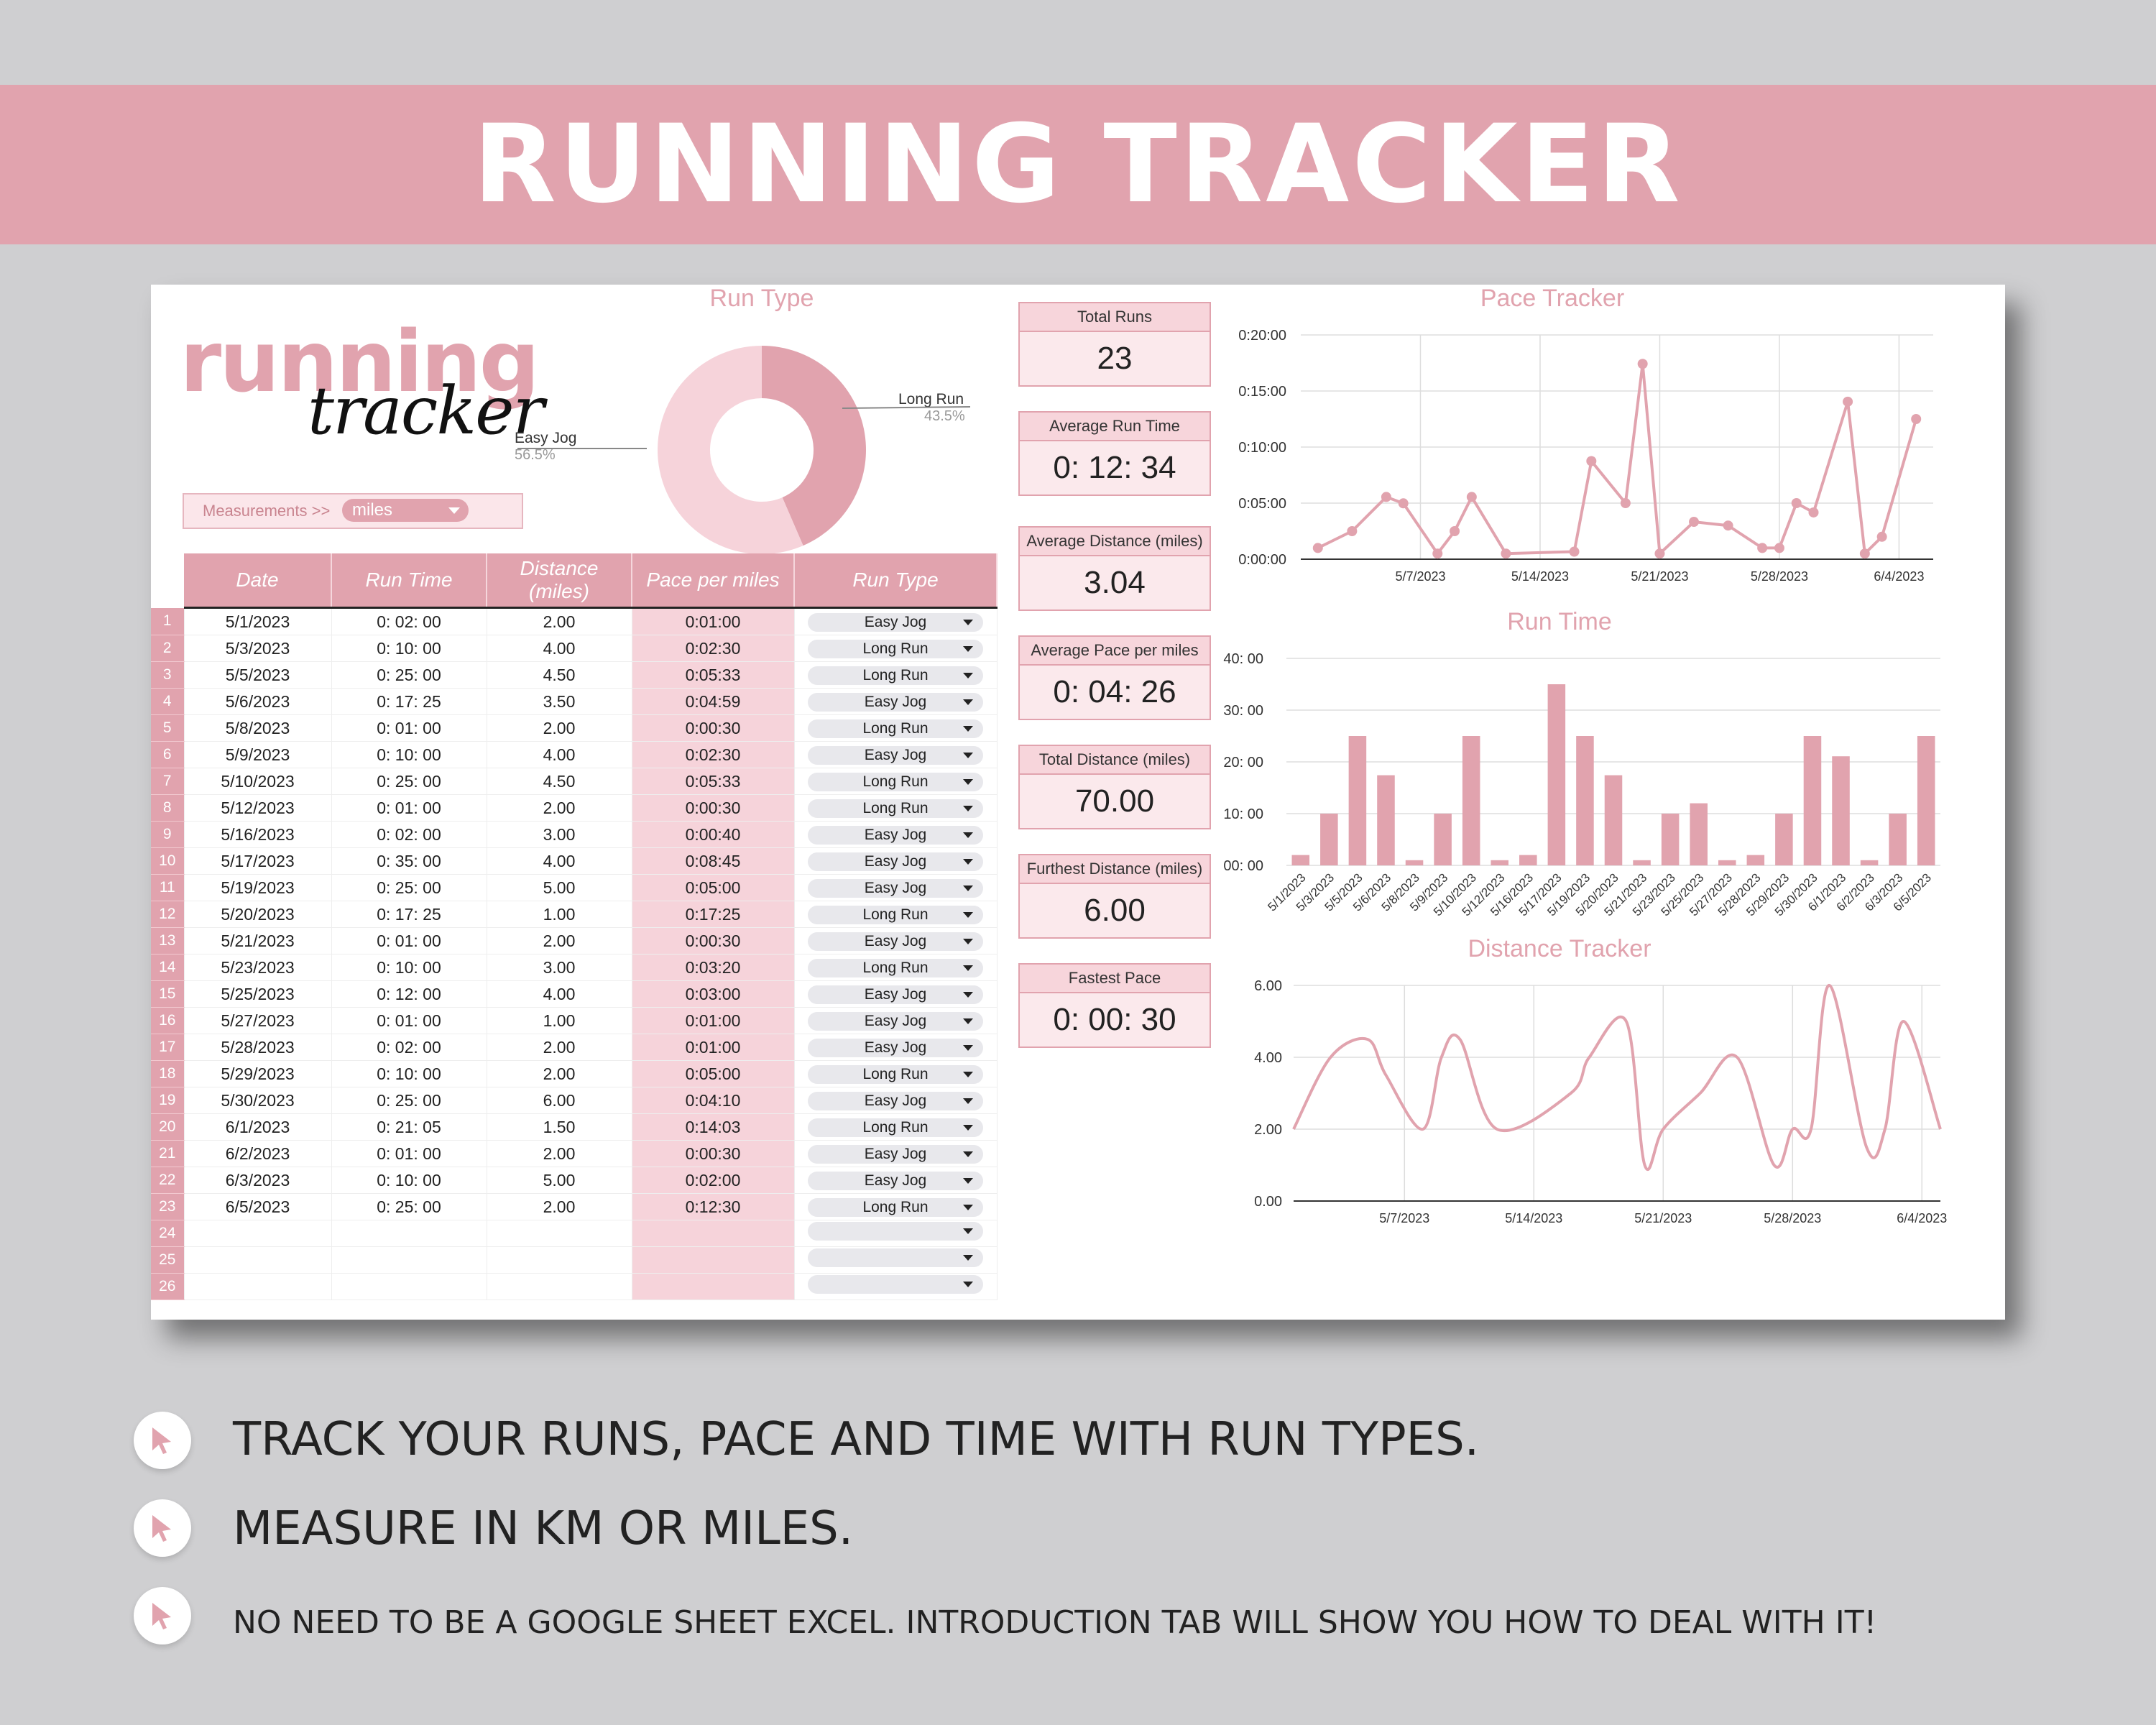 Image resolution: width=2156 pixels, height=1725 pixels. Describe the element at coordinates (258, 1100) in the screenshot. I see `date-cell: 5/30/2023` at that location.